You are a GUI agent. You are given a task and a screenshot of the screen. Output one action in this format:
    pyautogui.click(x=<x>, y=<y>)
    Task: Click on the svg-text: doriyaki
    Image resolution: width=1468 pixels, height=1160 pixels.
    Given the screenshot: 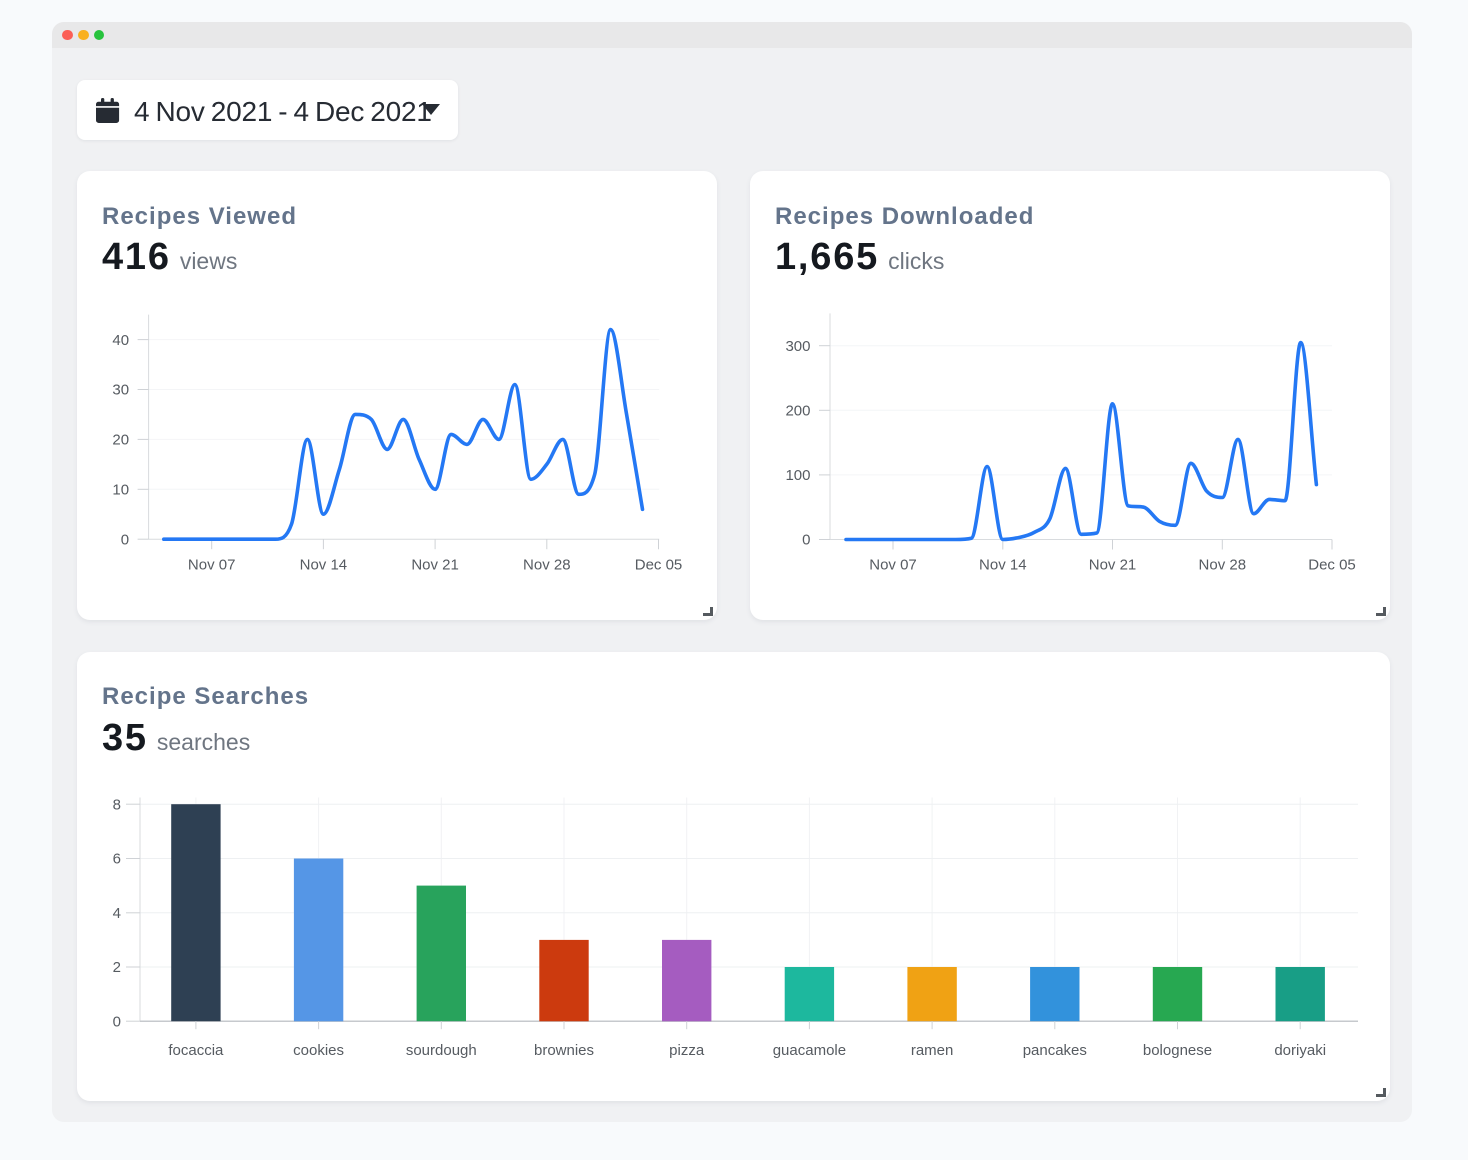 What is the action you would take?
    pyautogui.click(x=1300, y=1049)
    